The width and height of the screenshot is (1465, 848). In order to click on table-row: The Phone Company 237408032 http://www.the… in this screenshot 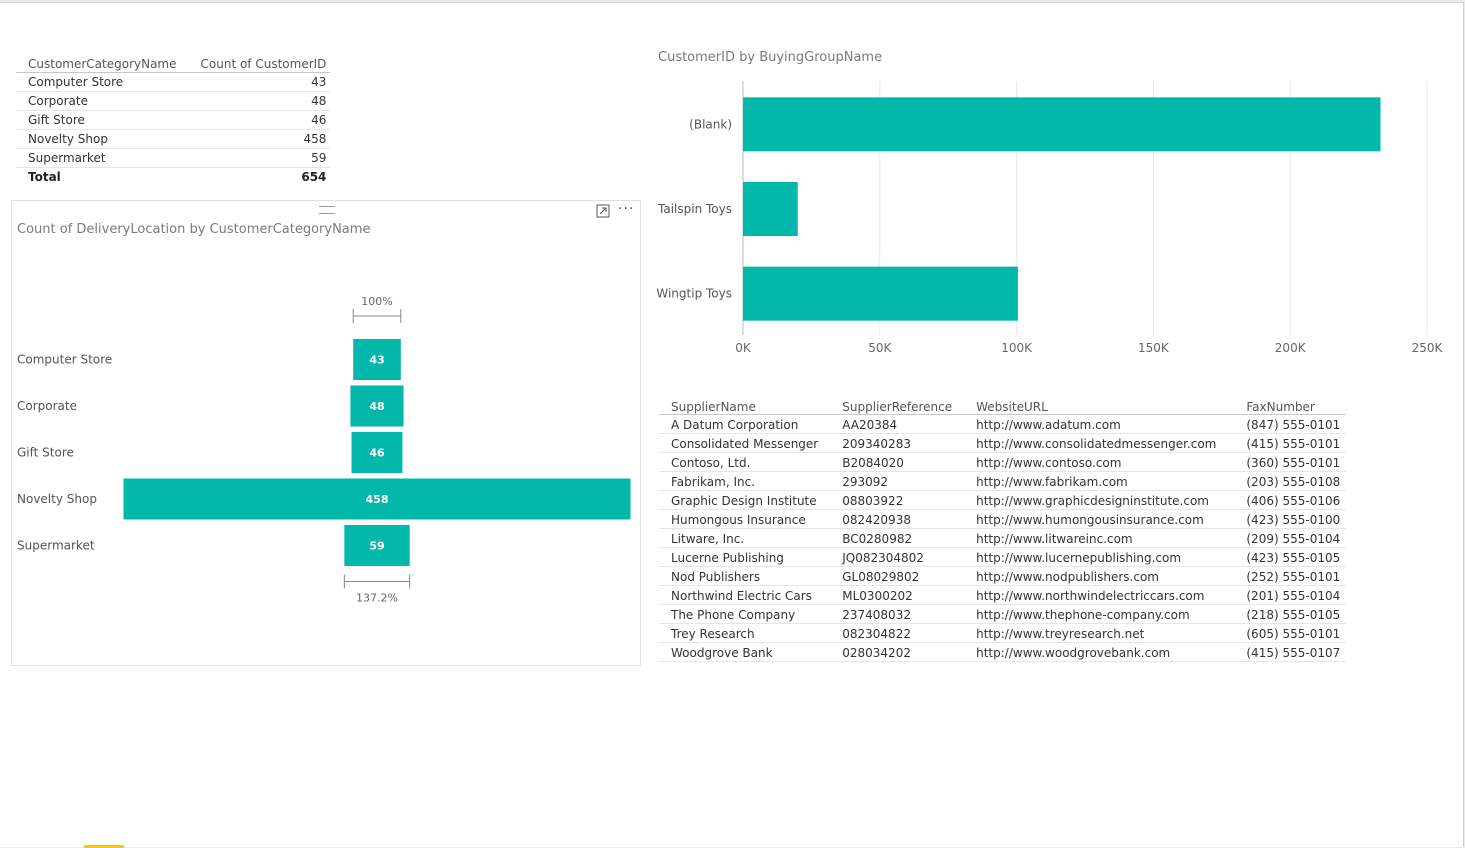, I will do `click(1003, 614)`.